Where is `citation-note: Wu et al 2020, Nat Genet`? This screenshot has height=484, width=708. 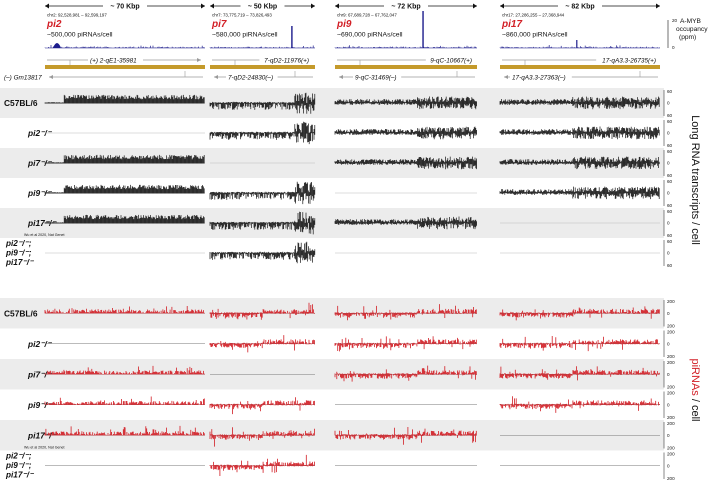 citation-note: Wu et al 2020, Nat Genet is located at coordinates (44, 235).